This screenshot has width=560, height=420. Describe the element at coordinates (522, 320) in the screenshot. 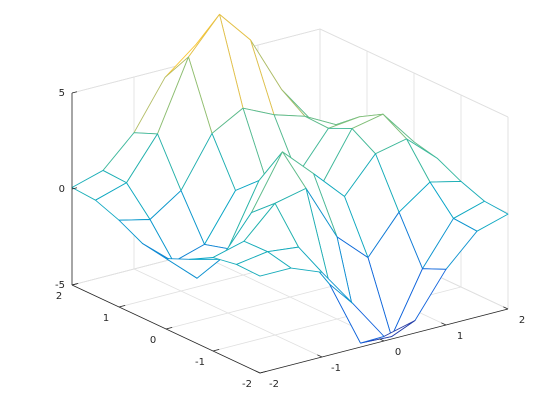

I see `x-tick-label: 2` at that location.